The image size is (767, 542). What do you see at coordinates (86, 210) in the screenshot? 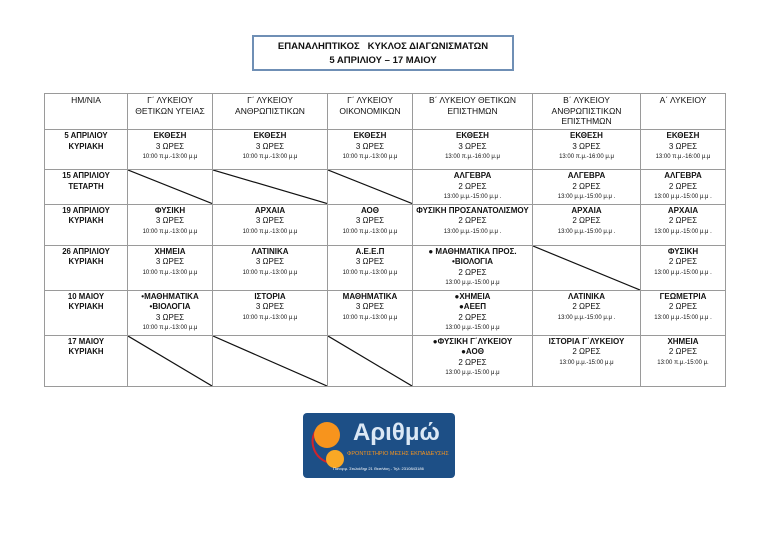
I see `date: 19 ΑΠΡΙΛΙΟΥ` at bounding box center [86, 210].